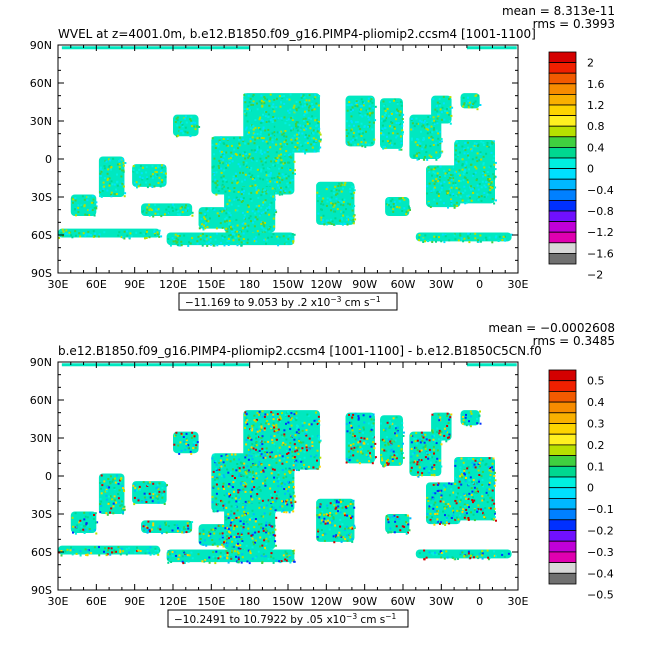  Describe the element at coordinates (596, 84) in the screenshot. I see `colorbar-label: 1.6` at that location.